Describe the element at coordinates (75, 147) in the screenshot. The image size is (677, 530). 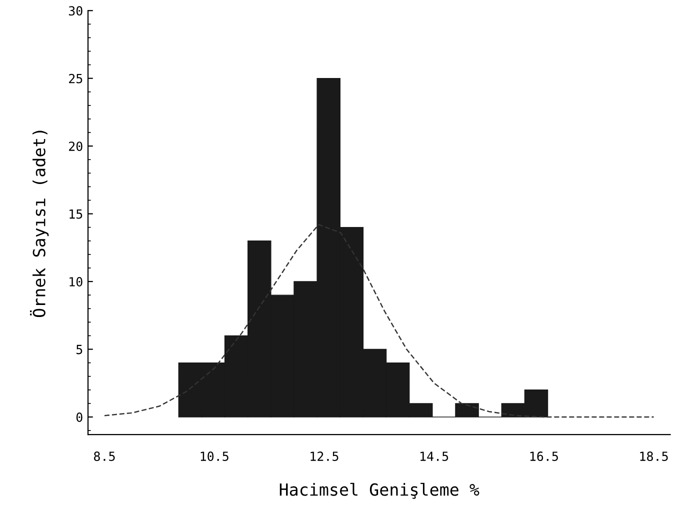
I see `y-tick-label: 20` at that location.